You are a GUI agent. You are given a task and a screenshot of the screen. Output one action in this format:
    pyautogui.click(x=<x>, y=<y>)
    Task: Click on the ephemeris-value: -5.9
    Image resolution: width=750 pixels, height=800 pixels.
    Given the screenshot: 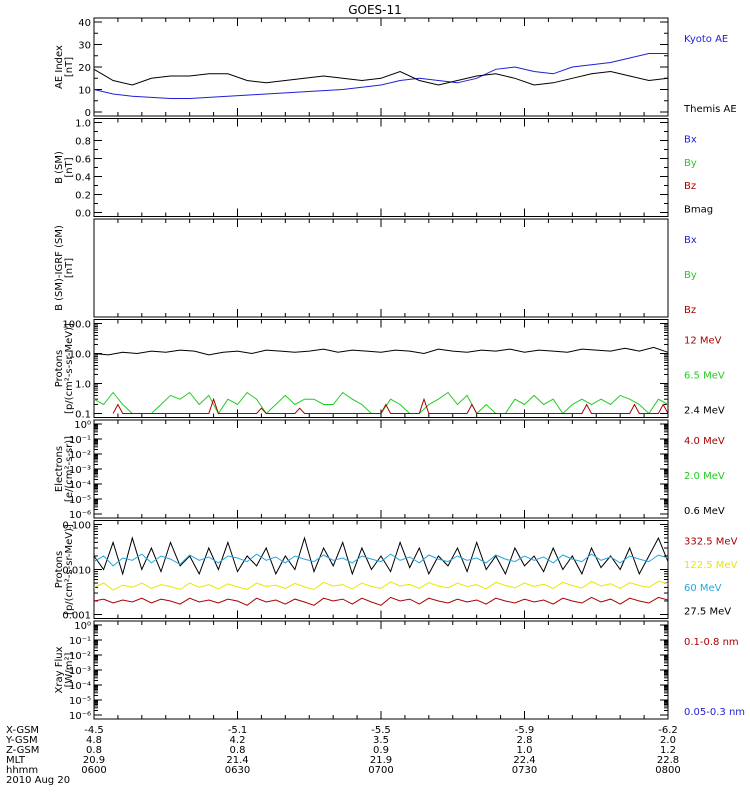 What is the action you would take?
    pyautogui.click(x=525, y=730)
    